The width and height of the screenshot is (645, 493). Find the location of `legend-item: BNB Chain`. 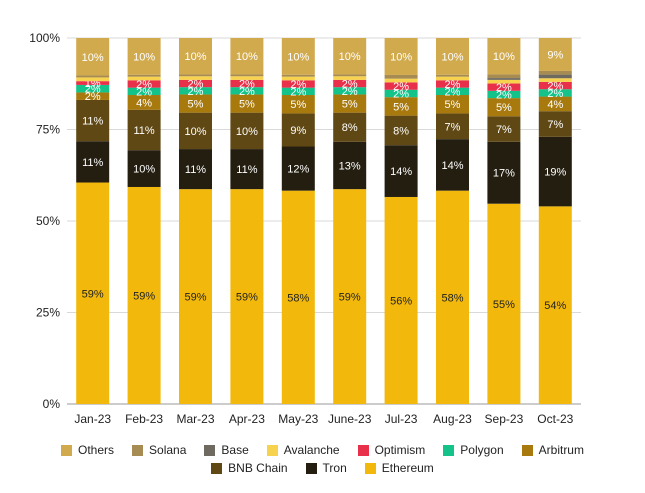

legend-item: BNB Chain is located at coordinates (249, 468).